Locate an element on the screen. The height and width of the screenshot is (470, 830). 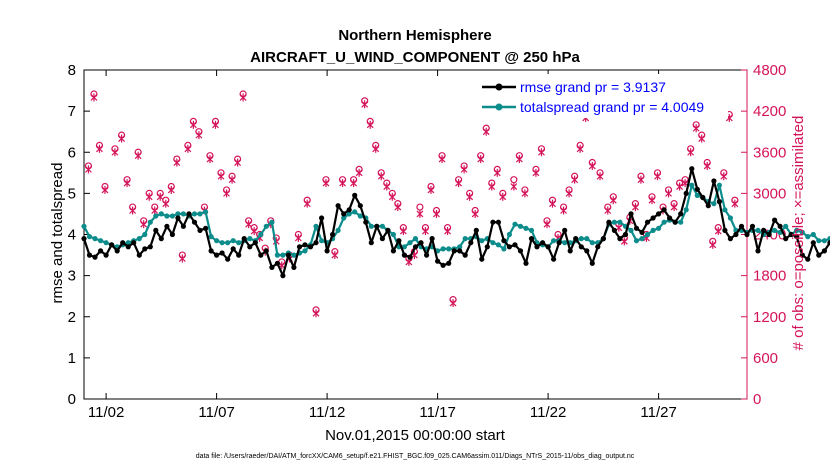
y-right-tick-label: 4200 is located at coordinates (769, 111).